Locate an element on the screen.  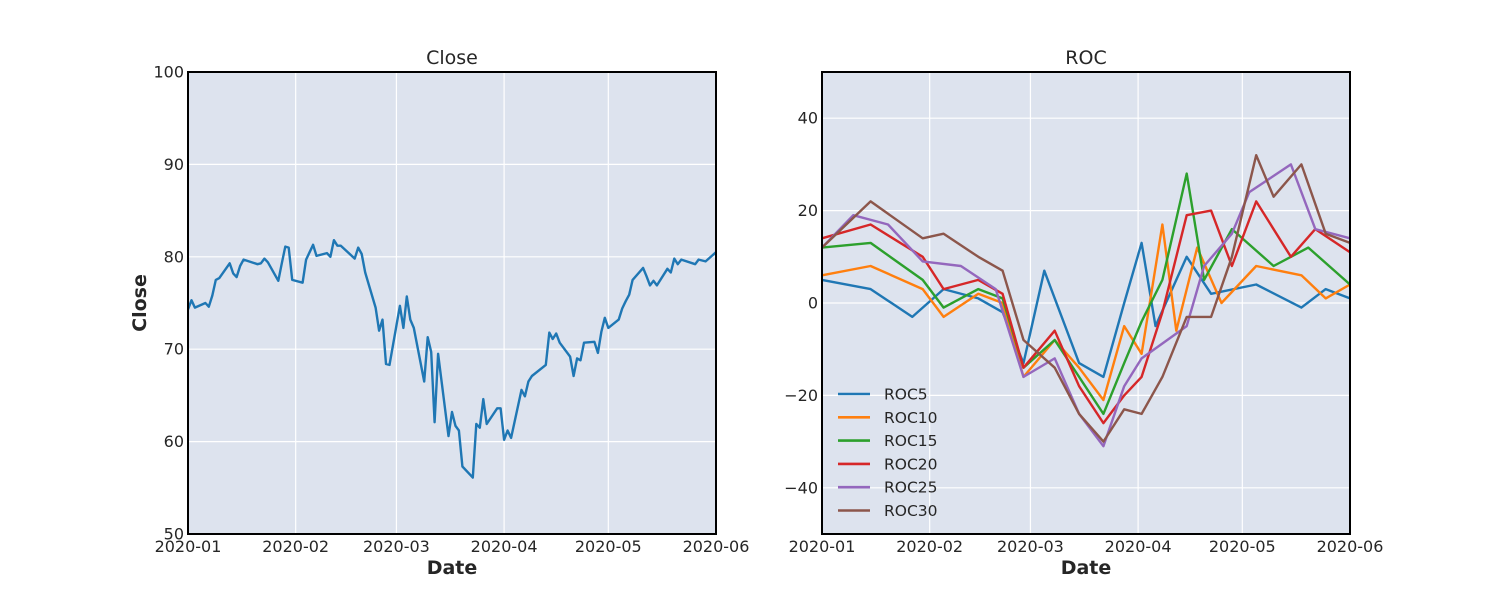
roc15-legend-label: ROC15 is located at coordinates (911, 441).